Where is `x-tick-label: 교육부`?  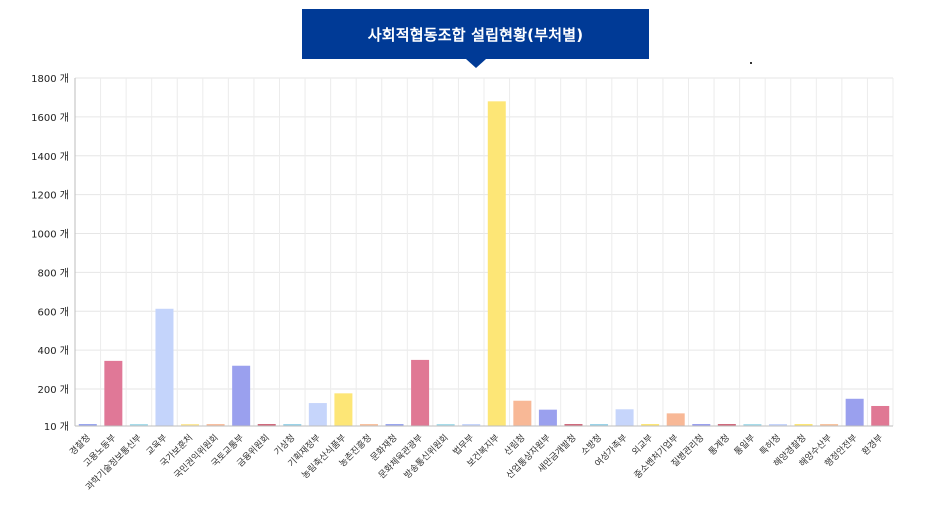
x-tick-label: 교육부 is located at coordinates (156, 444).